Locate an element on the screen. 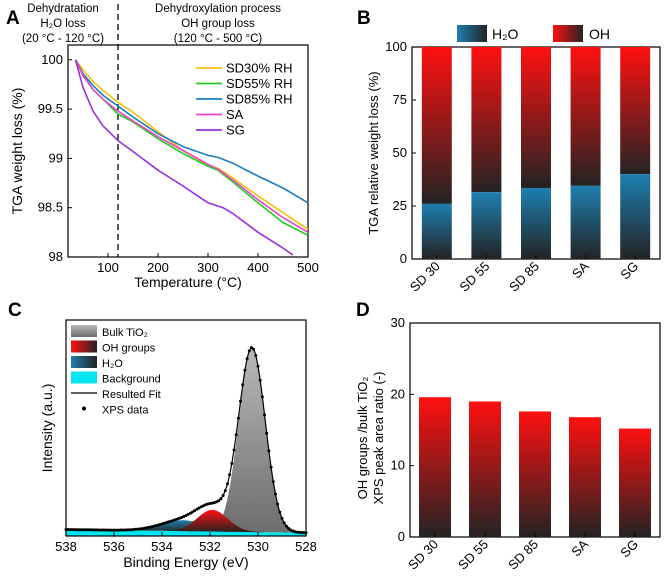 The width and height of the screenshot is (671, 579). panel-c-xtick-label: 536 is located at coordinates (114, 546).